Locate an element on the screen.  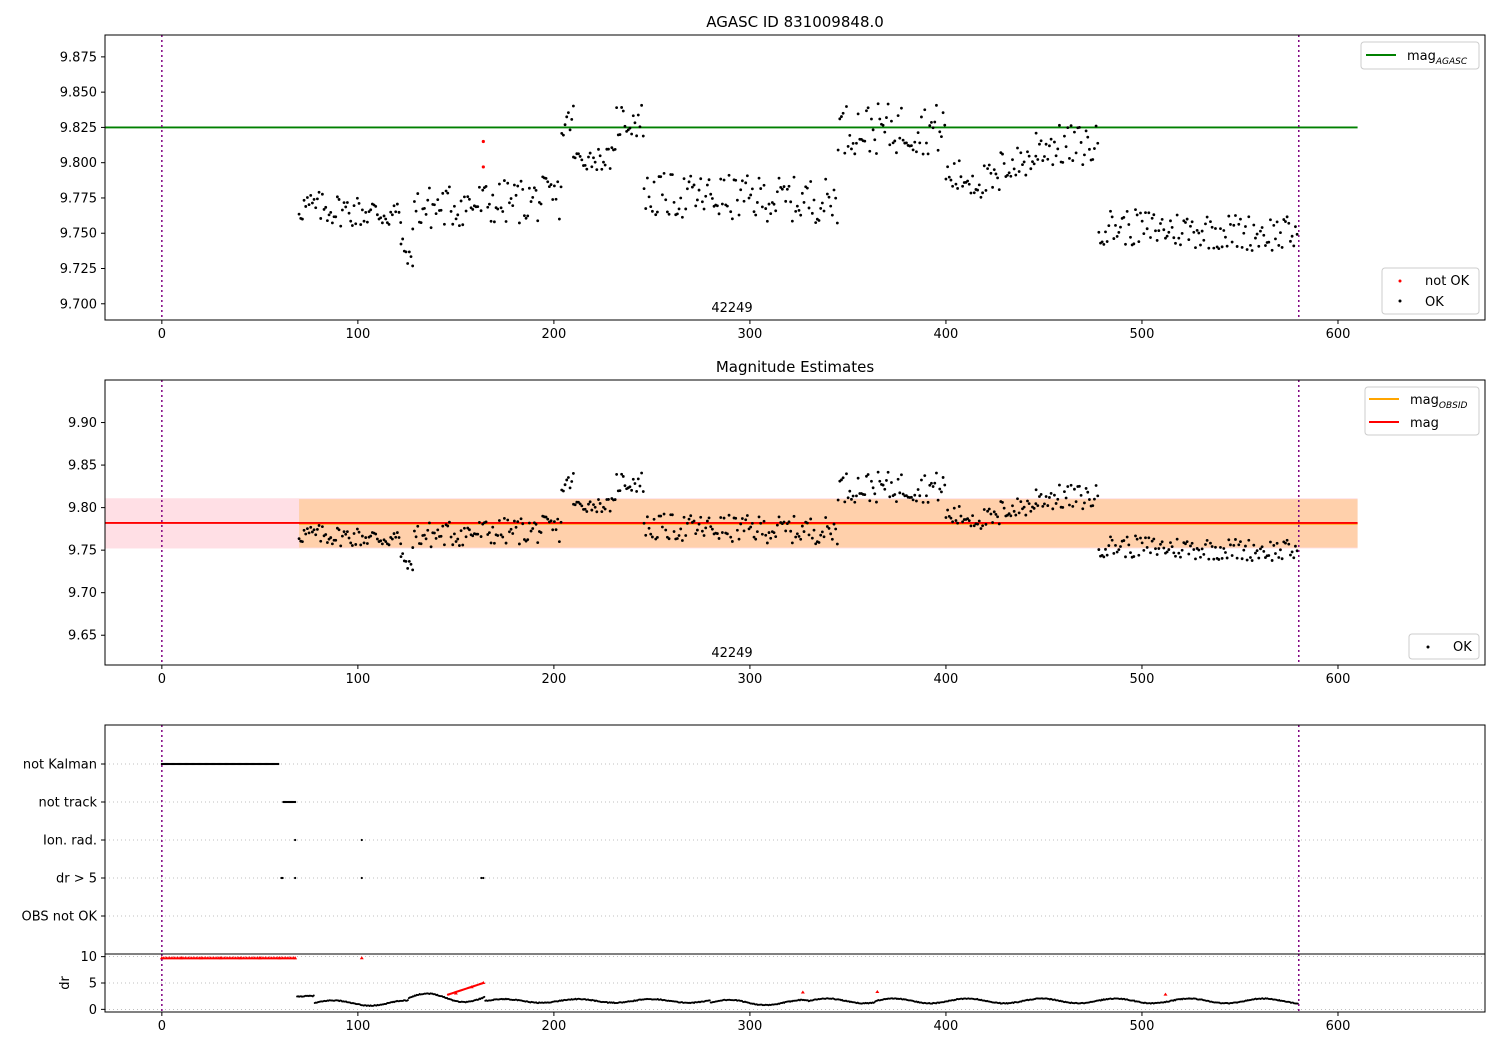
legend-label-not-ok: not OK is located at coordinates (1447, 281).